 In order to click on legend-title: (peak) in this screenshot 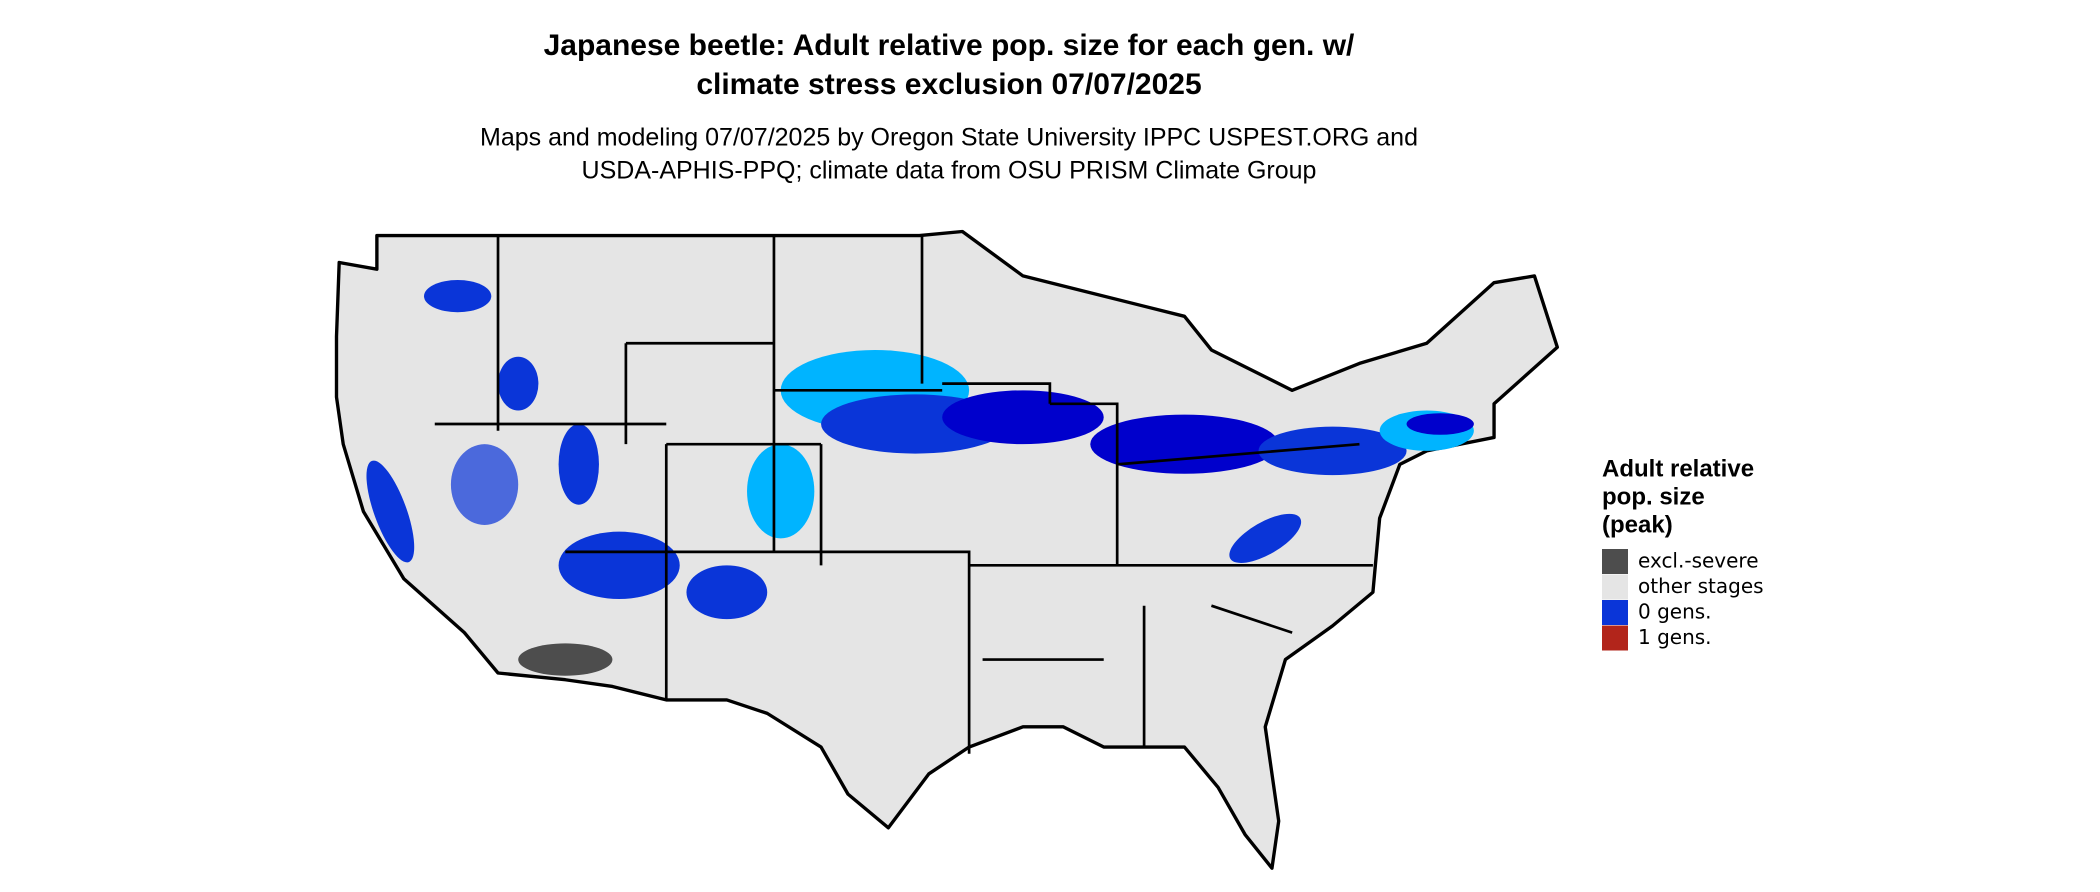, I will do `click(1637, 524)`.